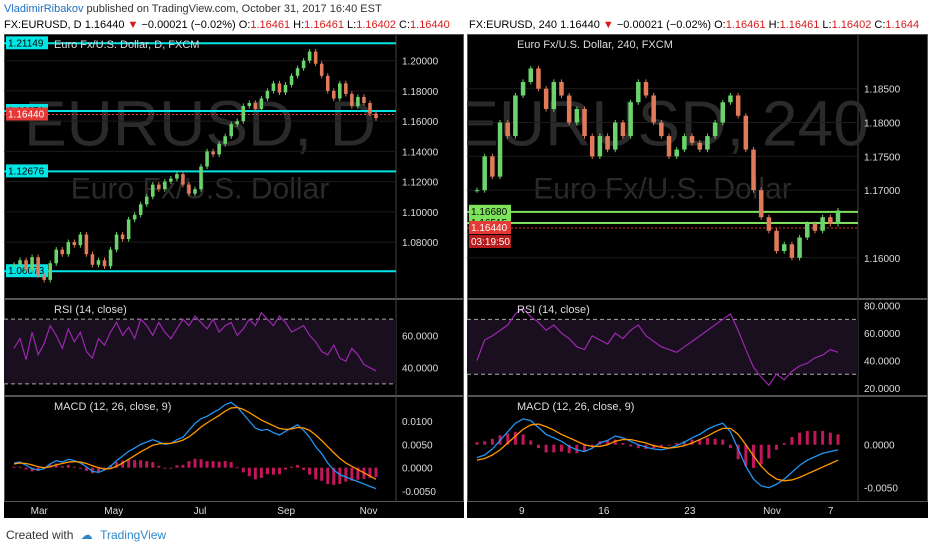 This screenshot has height=550, width=932. I want to click on tradingview-brand-link: TradingView, so click(133, 535).